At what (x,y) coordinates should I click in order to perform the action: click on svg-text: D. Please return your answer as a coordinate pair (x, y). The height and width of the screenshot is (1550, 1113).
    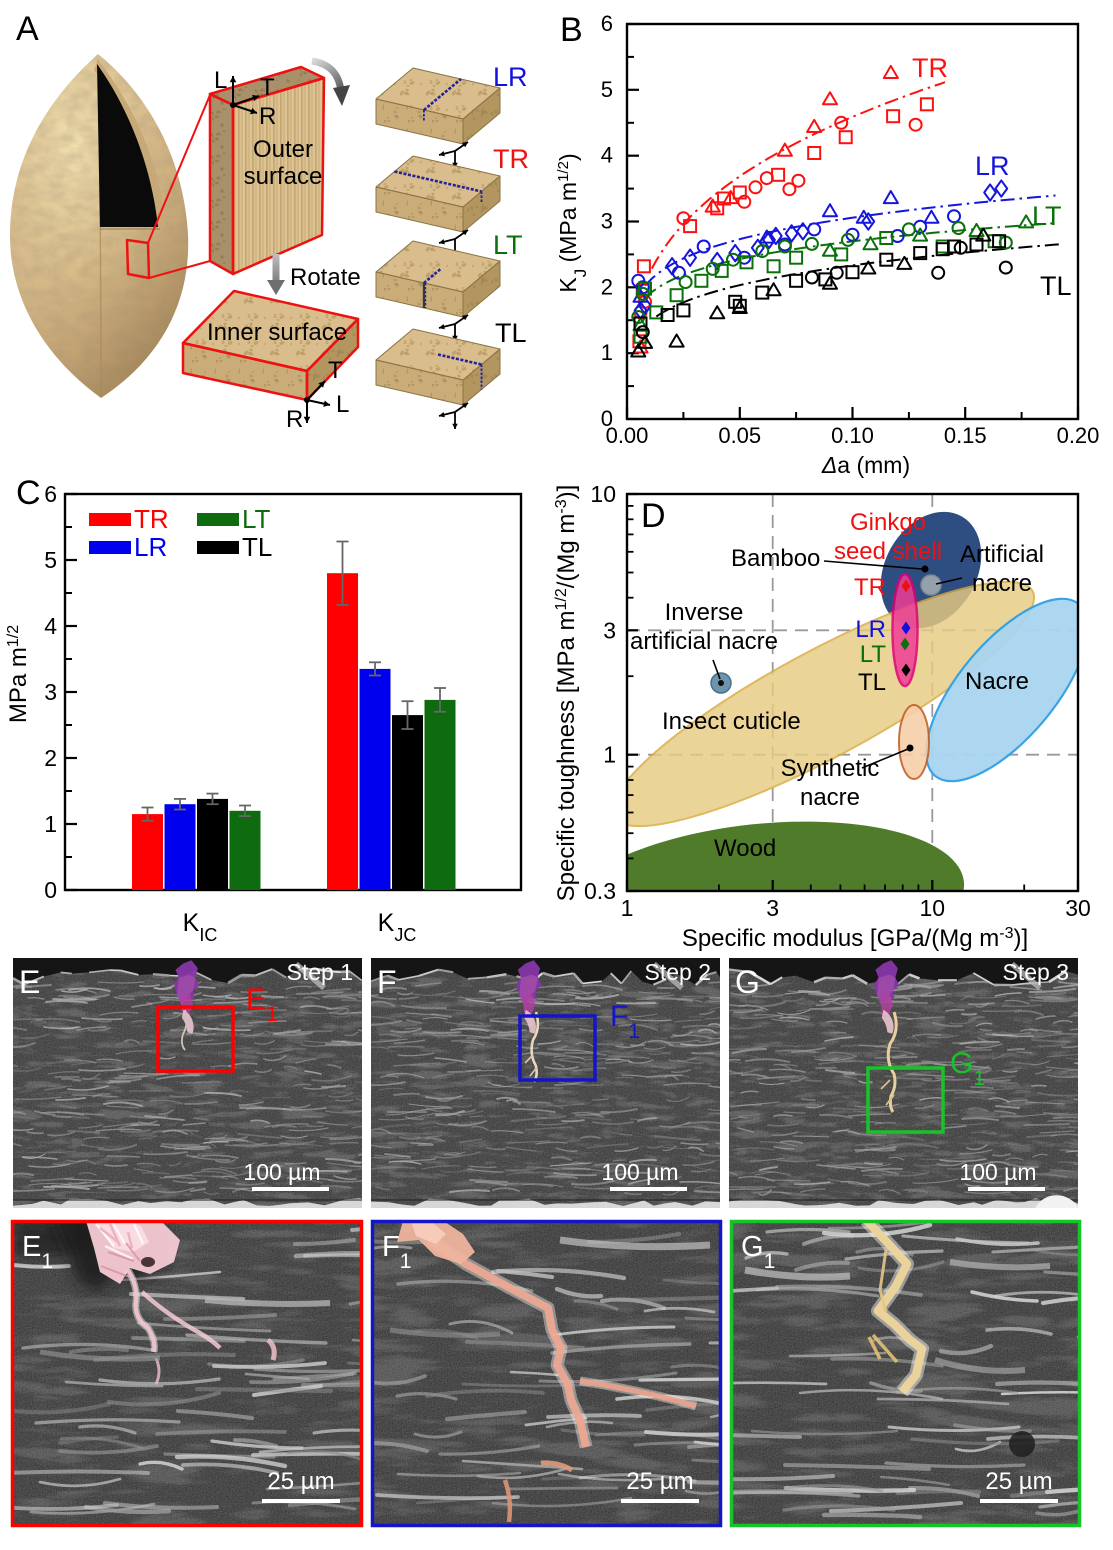
    Looking at the image, I should click on (653, 516).